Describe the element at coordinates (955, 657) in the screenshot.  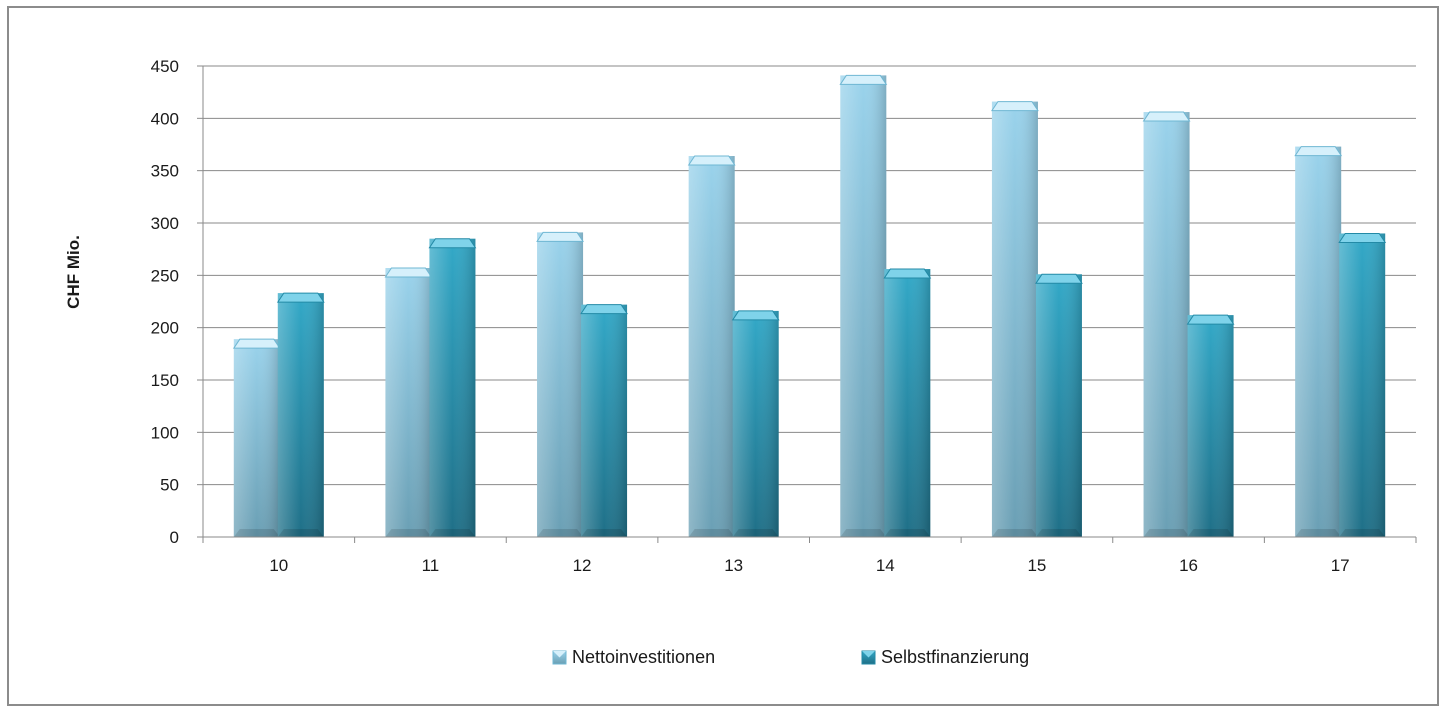
I see `legend-label: Selbstfinanzierung` at that location.